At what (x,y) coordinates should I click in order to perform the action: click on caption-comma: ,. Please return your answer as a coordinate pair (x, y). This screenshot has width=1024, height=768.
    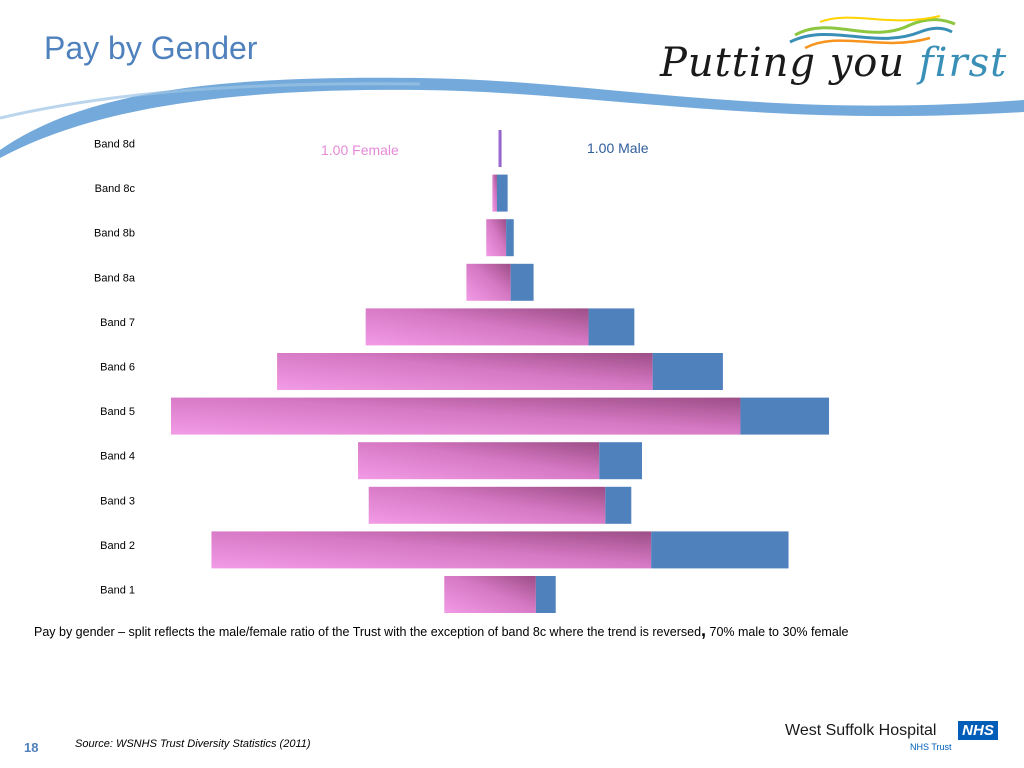
    Looking at the image, I should click on (704, 630).